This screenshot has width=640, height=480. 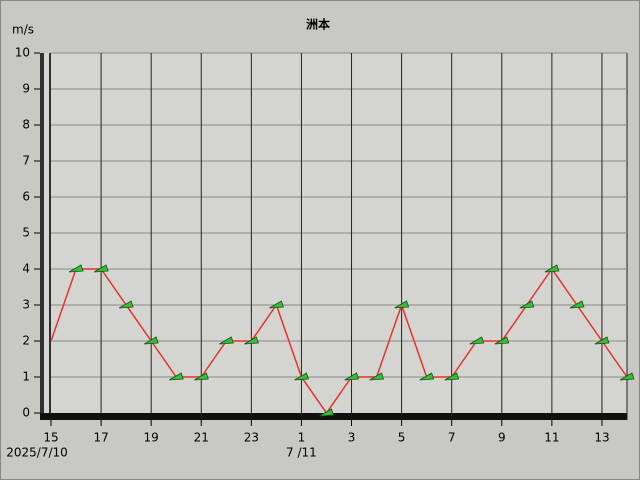 What do you see at coordinates (26, 377) in the screenshot?
I see `y-tick-label: 1` at bounding box center [26, 377].